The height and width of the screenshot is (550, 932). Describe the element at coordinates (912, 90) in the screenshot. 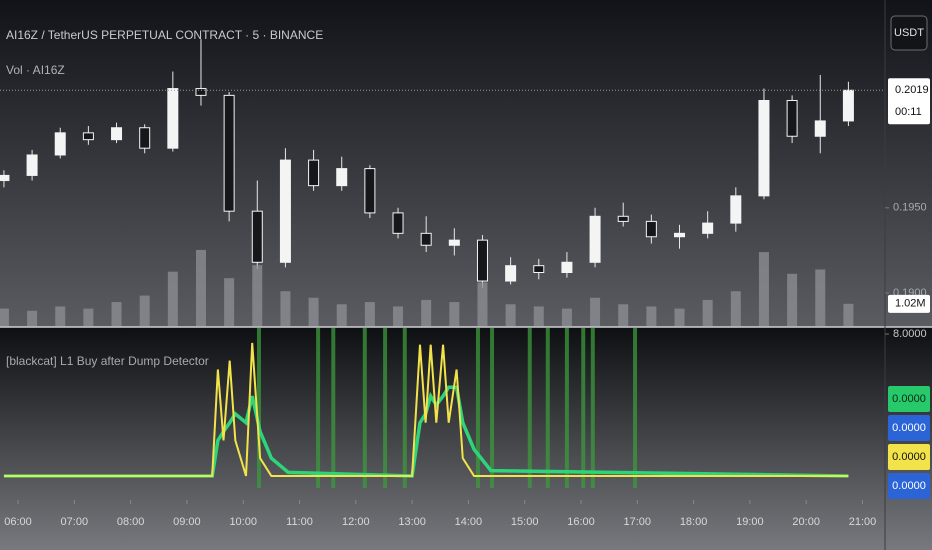

I see `last-price: 0.2019` at that location.